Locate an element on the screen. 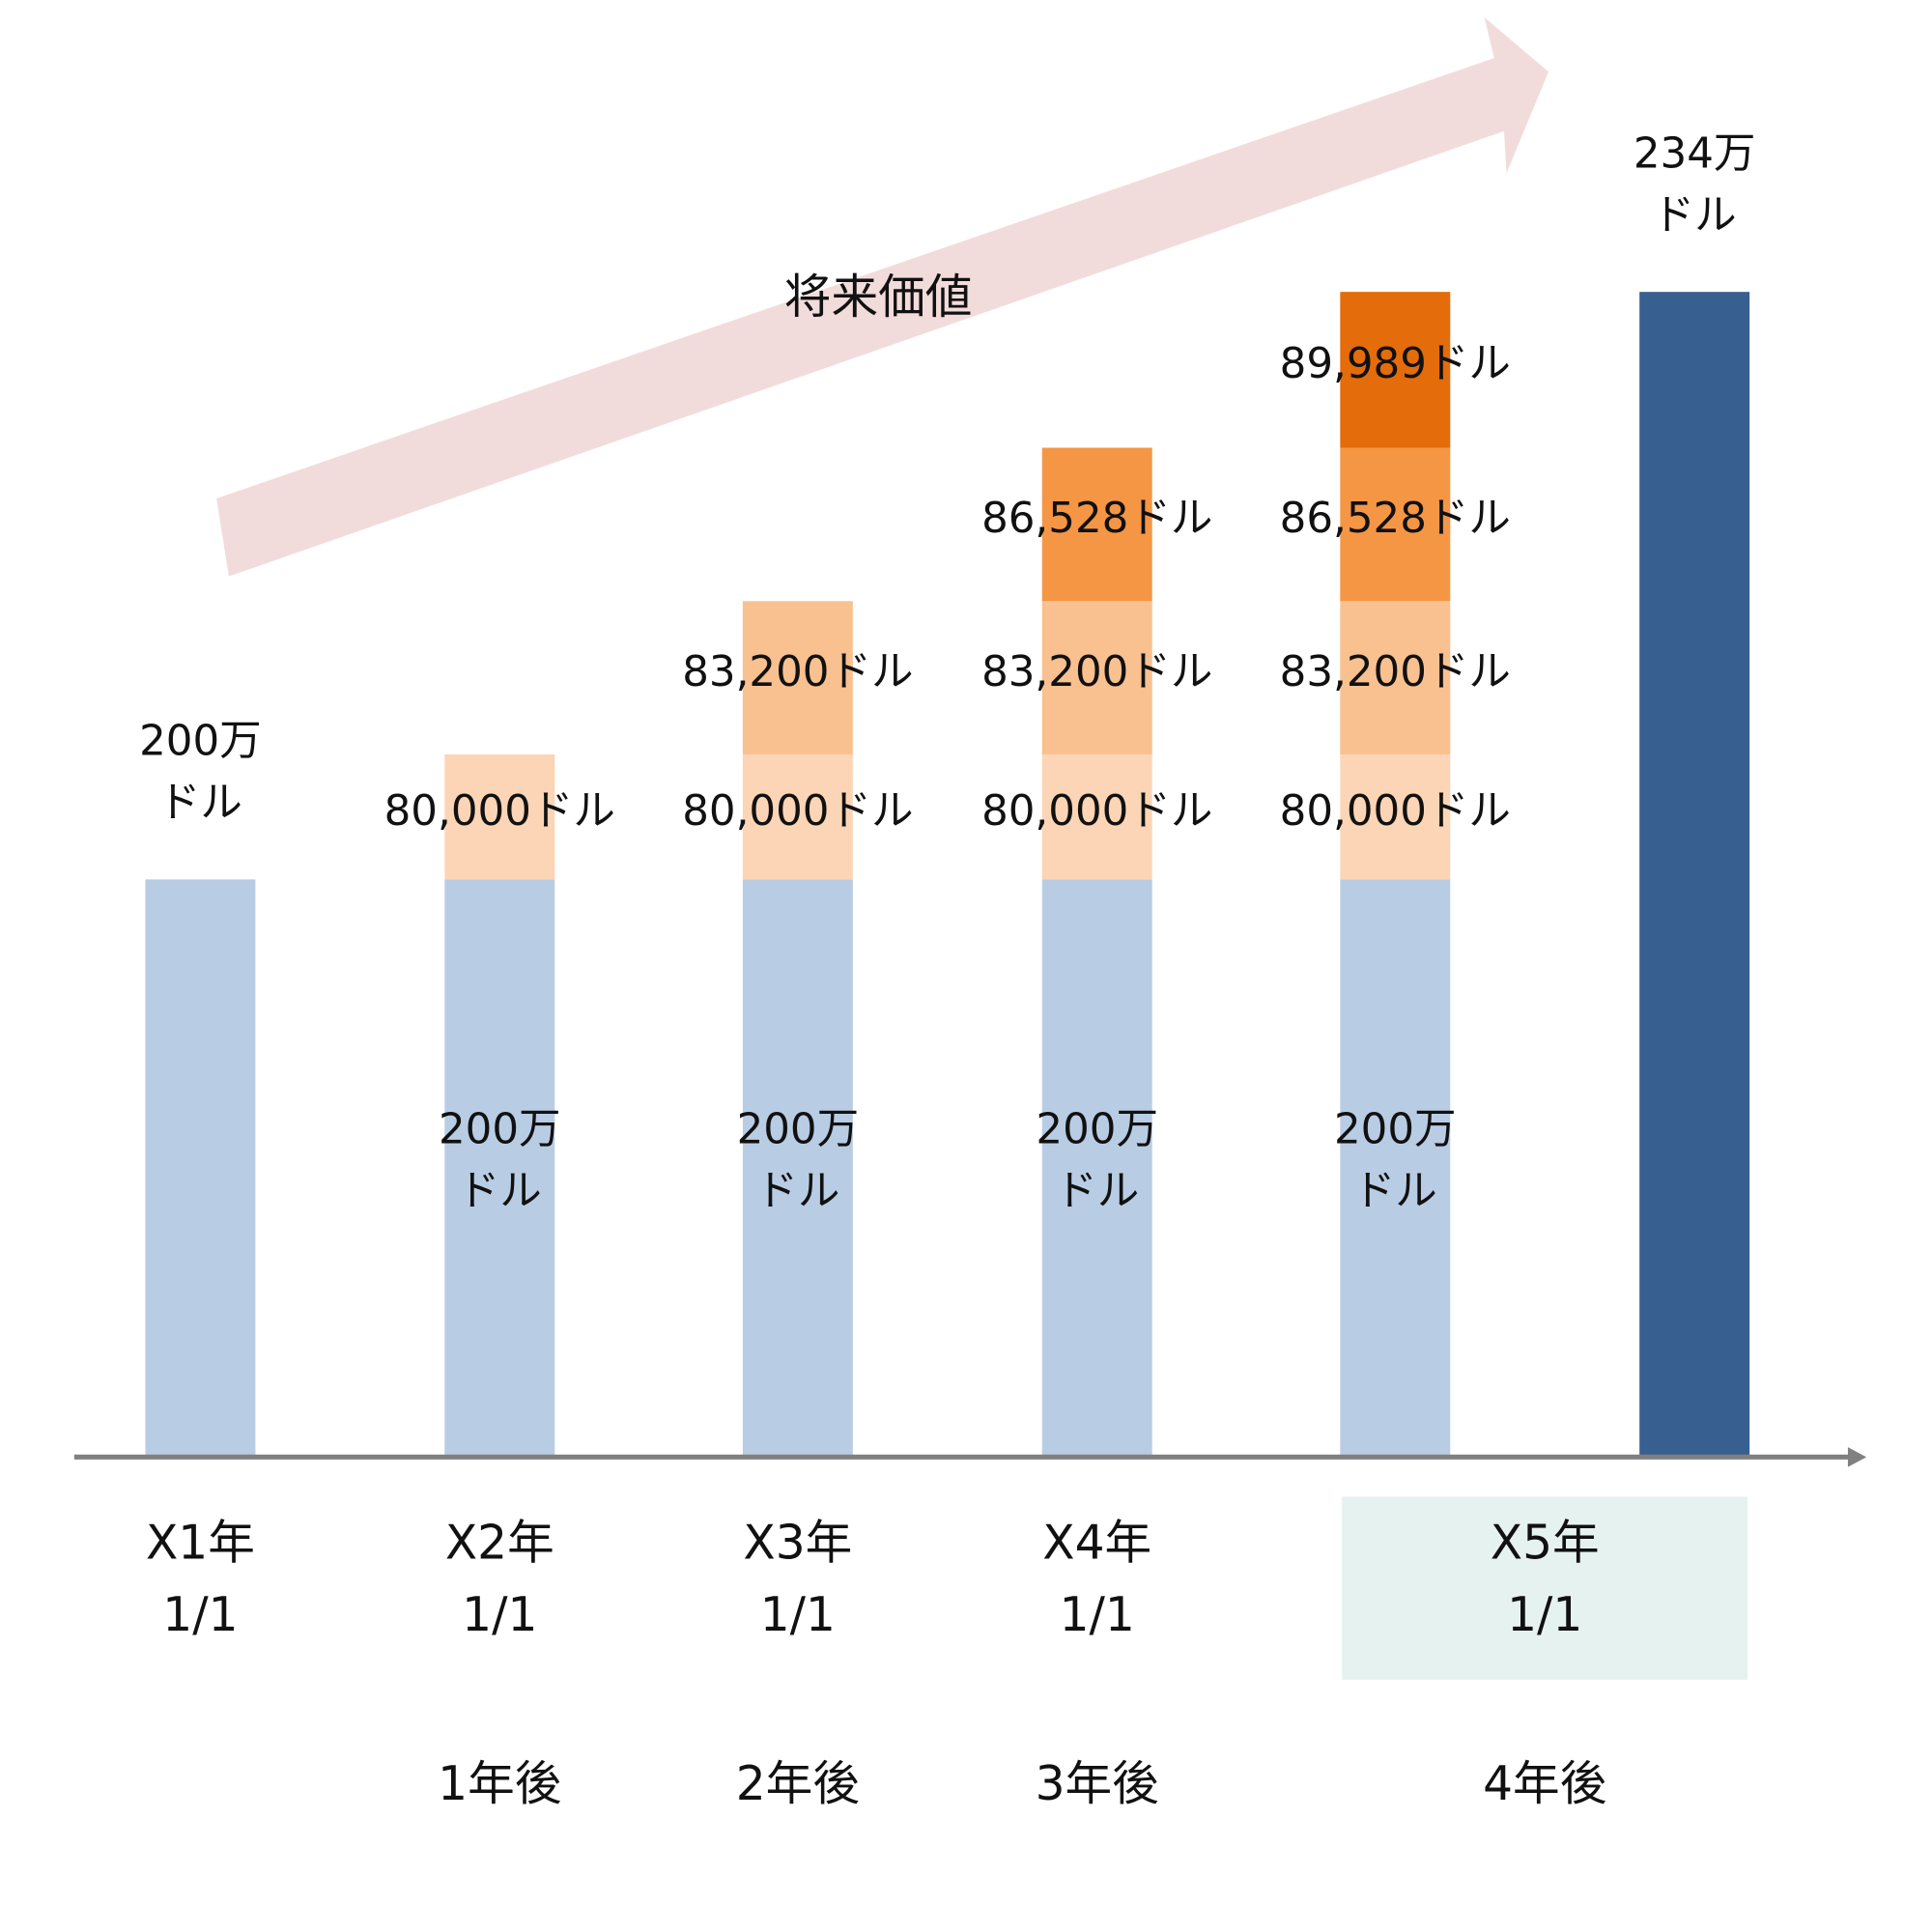 The height and width of the screenshot is (1932, 1932). segment-label: 89,989ドル is located at coordinates (1395, 364).